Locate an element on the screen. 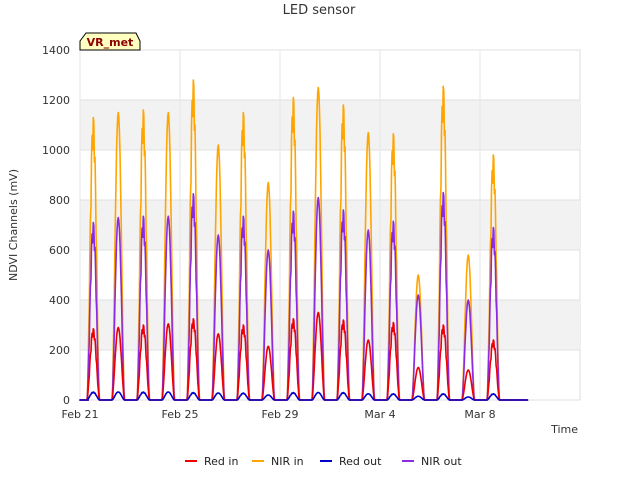 This screenshot has width=640, height=480. vr-met-badge: VR_met is located at coordinates (110, 41).